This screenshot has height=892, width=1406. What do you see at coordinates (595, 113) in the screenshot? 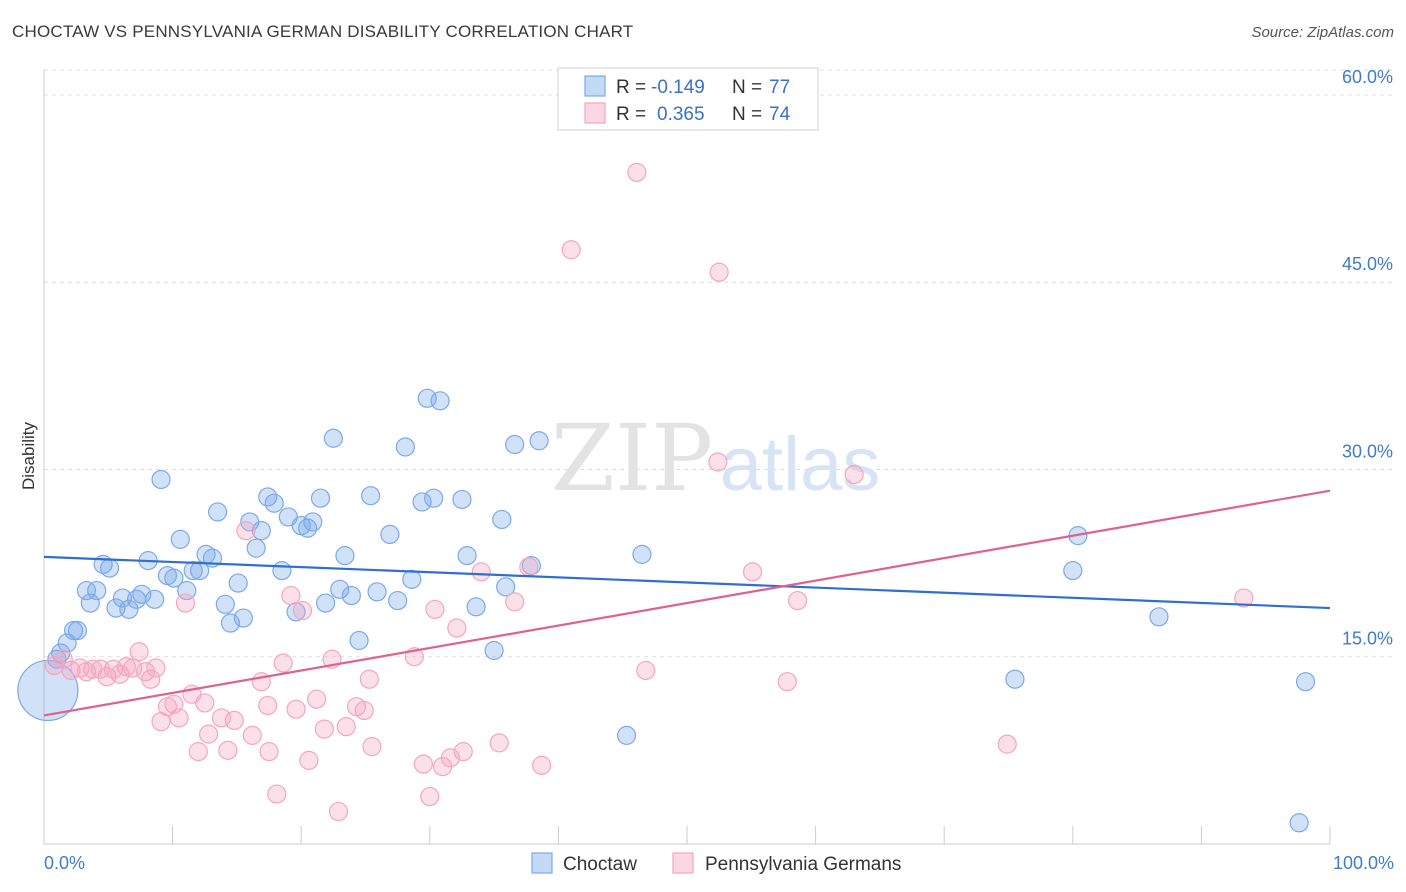
I see `legend-swatch-pennsylvania-germans` at bounding box center [595, 113].